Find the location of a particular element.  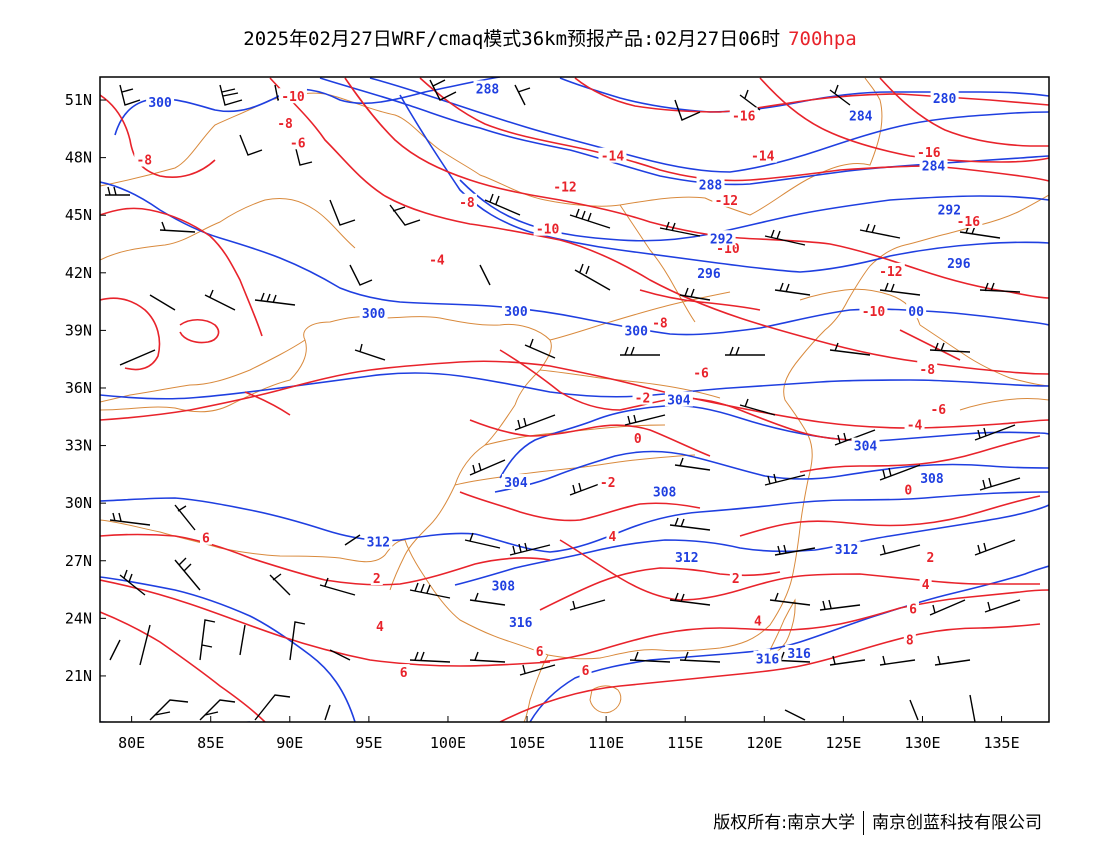

height-label: 312 is located at coordinates (846, 550).